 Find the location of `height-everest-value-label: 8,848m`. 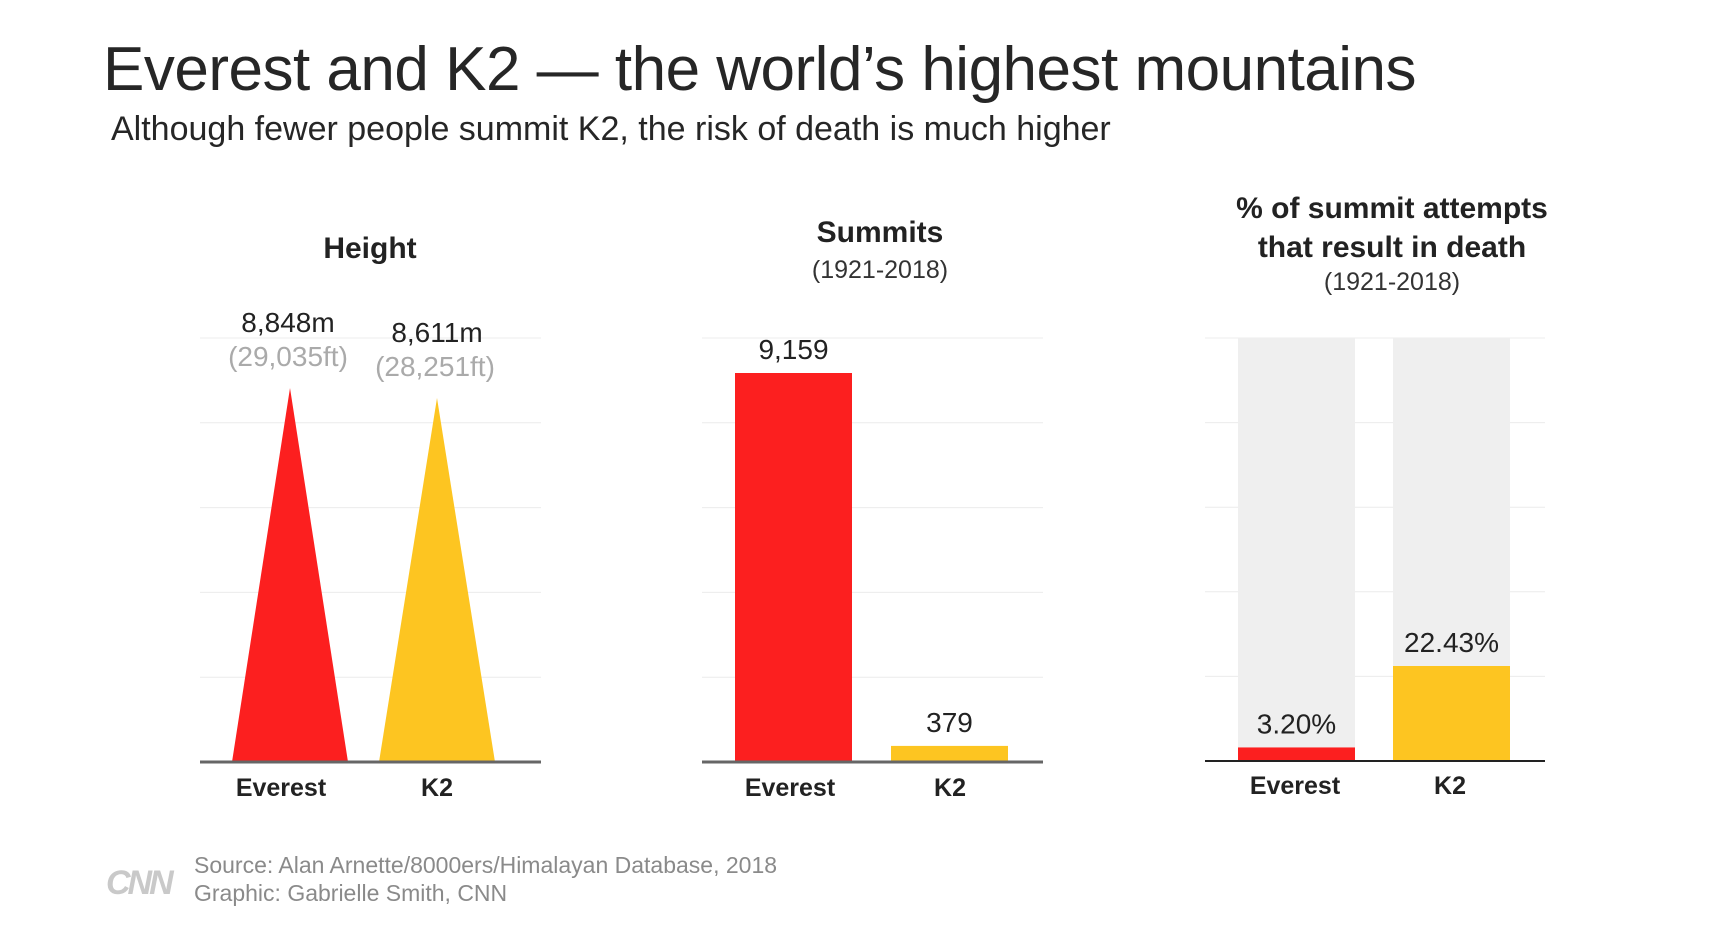

height-everest-value-label: 8,848m is located at coordinates (287, 322).